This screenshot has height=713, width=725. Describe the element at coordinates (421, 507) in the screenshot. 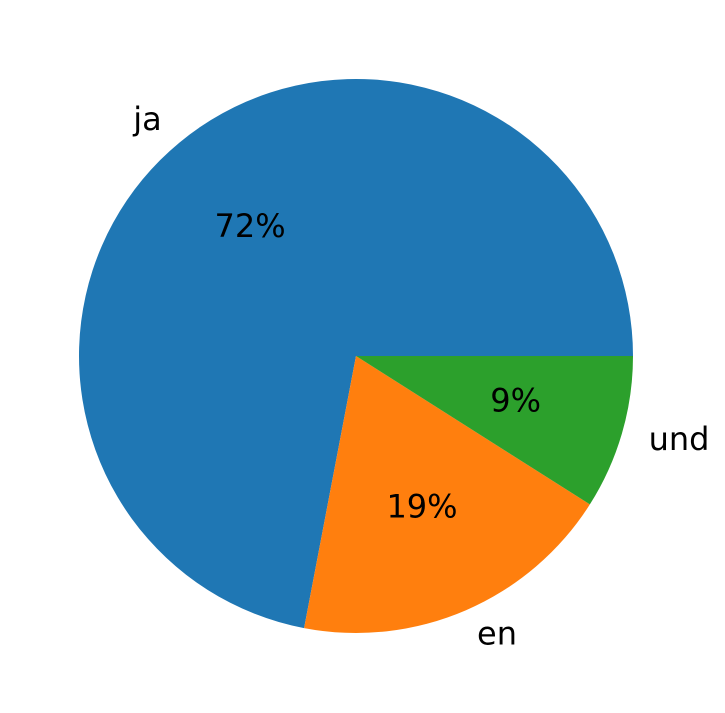

I see `percent-label: 19%` at that location.